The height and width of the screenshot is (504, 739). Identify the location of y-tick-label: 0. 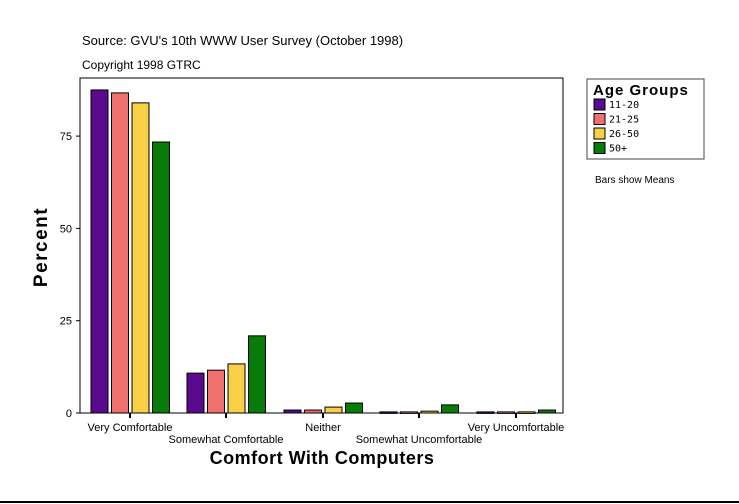
(69, 414).